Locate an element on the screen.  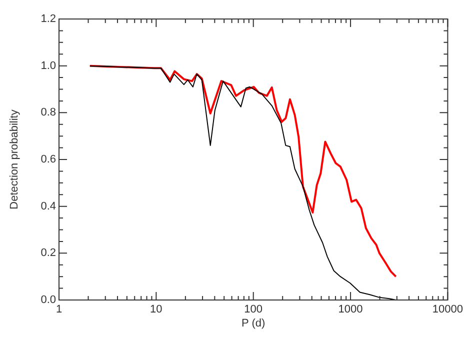
x-axis-title: P (d) is located at coordinates (254, 323).